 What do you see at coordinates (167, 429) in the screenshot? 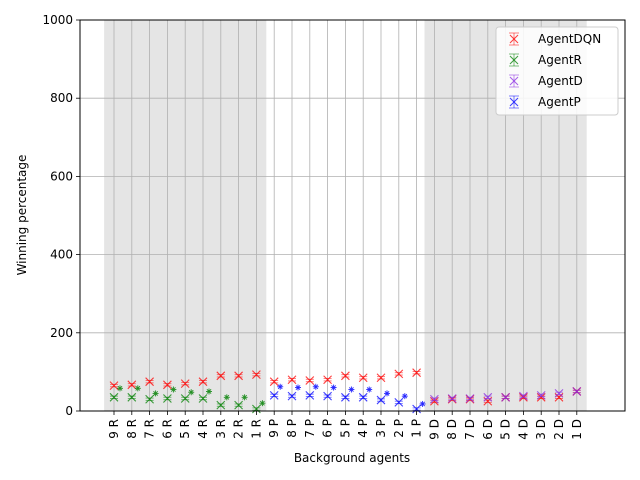
I see `x-tick-label: 6 R` at bounding box center [167, 429].